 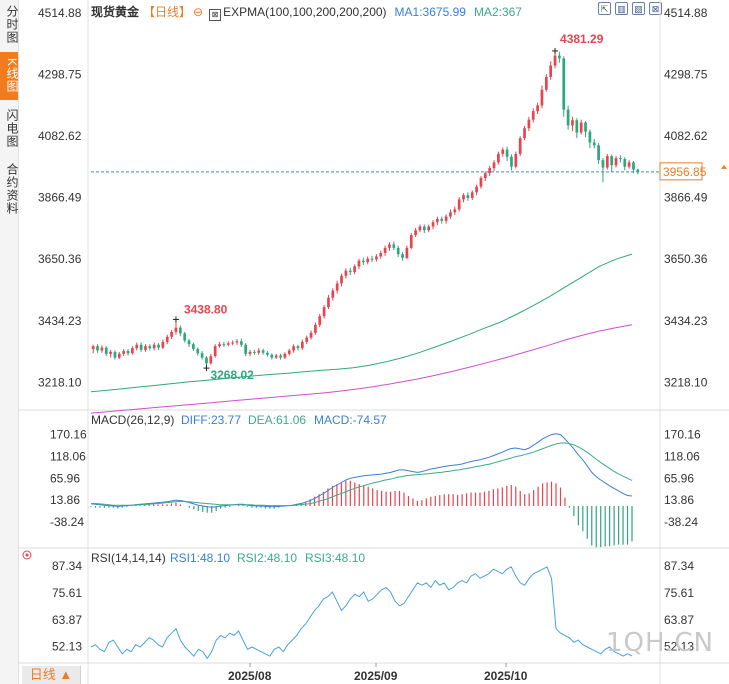 I want to click on macd-tick-right: 118.06, so click(x=682, y=456).